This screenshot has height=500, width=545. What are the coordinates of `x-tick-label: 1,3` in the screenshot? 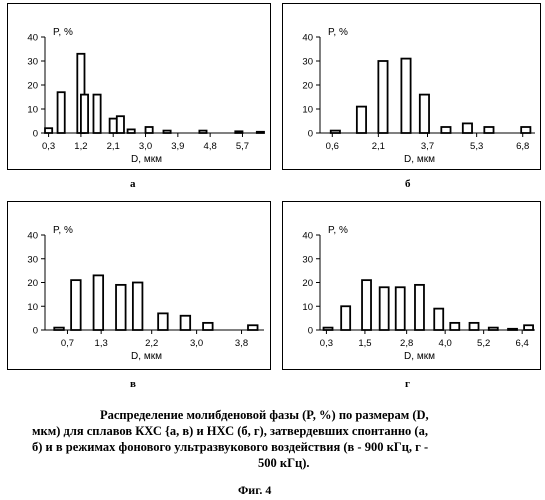 It's located at (101, 343).